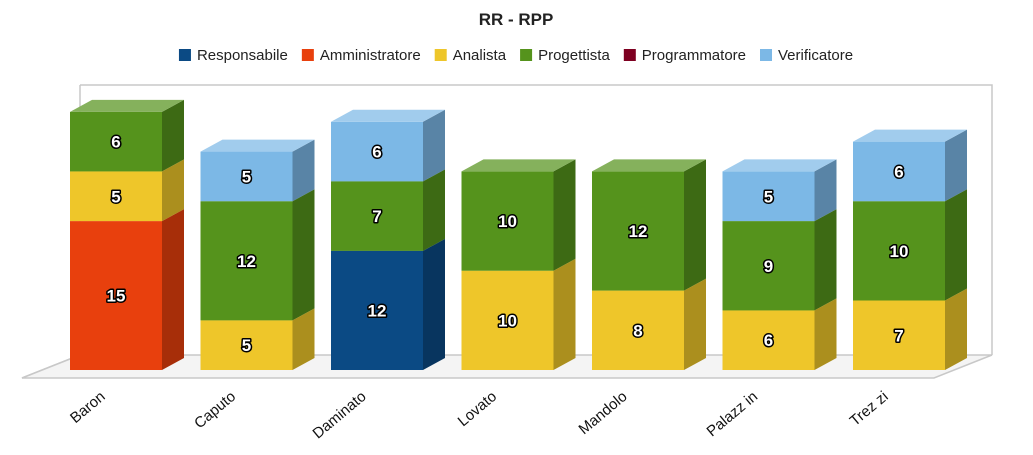 The width and height of the screenshot is (1033, 455). Describe the element at coordinates (307, 55) in the screenshot. I see `legend-swatch-amministratore` at that location.